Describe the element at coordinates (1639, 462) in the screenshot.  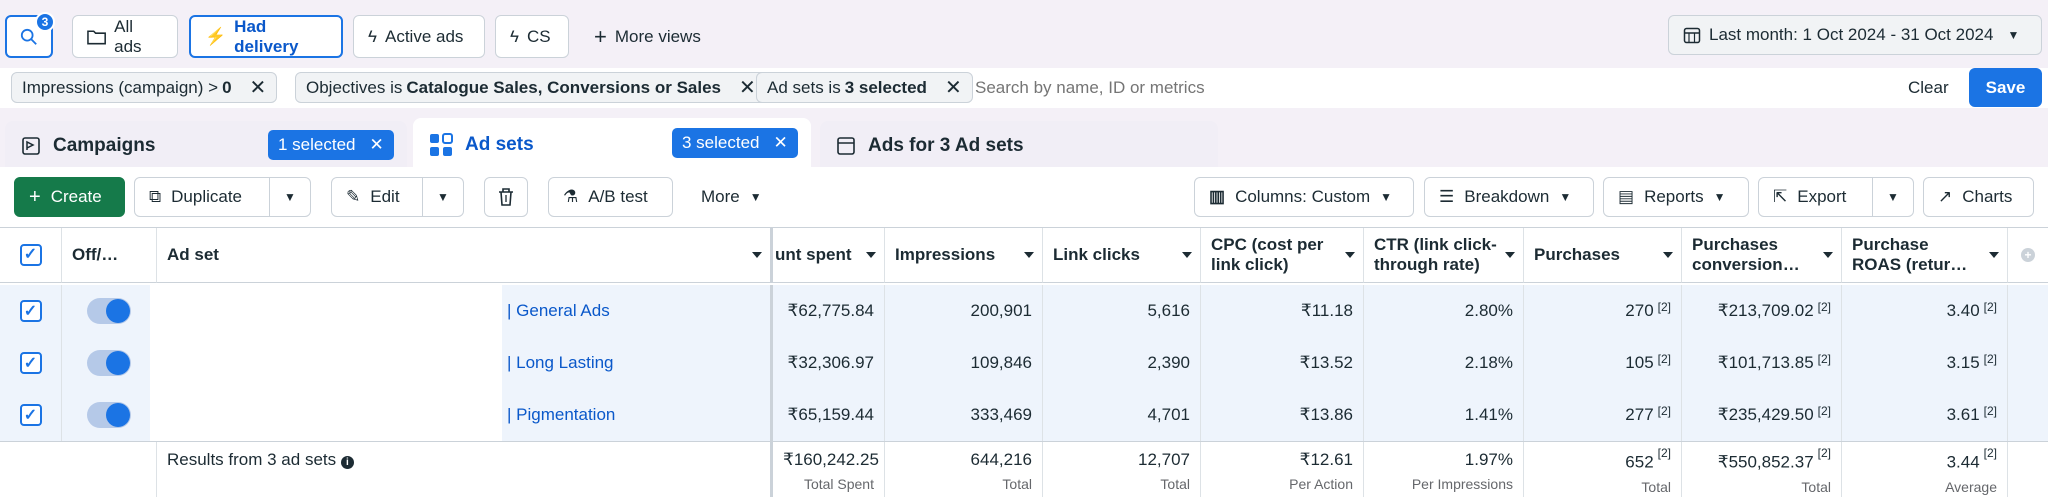
I see `footer-value: 652` at that location.